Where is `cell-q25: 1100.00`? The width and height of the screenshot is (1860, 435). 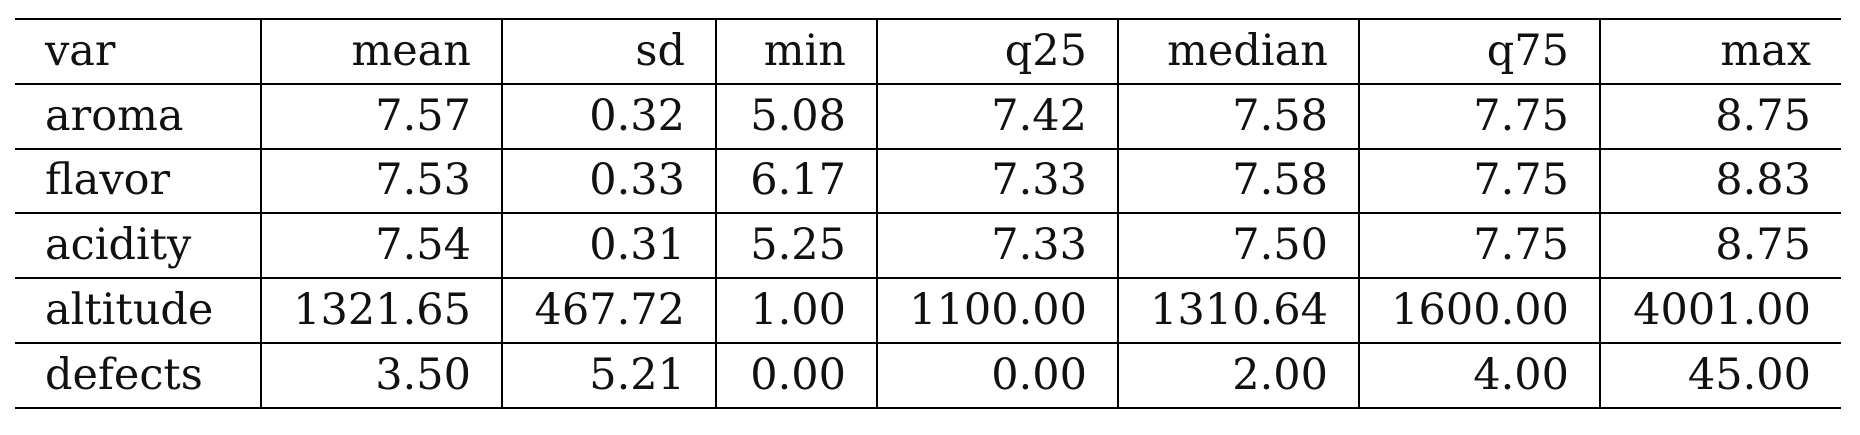 cell-q25: 1100.00 is located at coordinates (998, 311).